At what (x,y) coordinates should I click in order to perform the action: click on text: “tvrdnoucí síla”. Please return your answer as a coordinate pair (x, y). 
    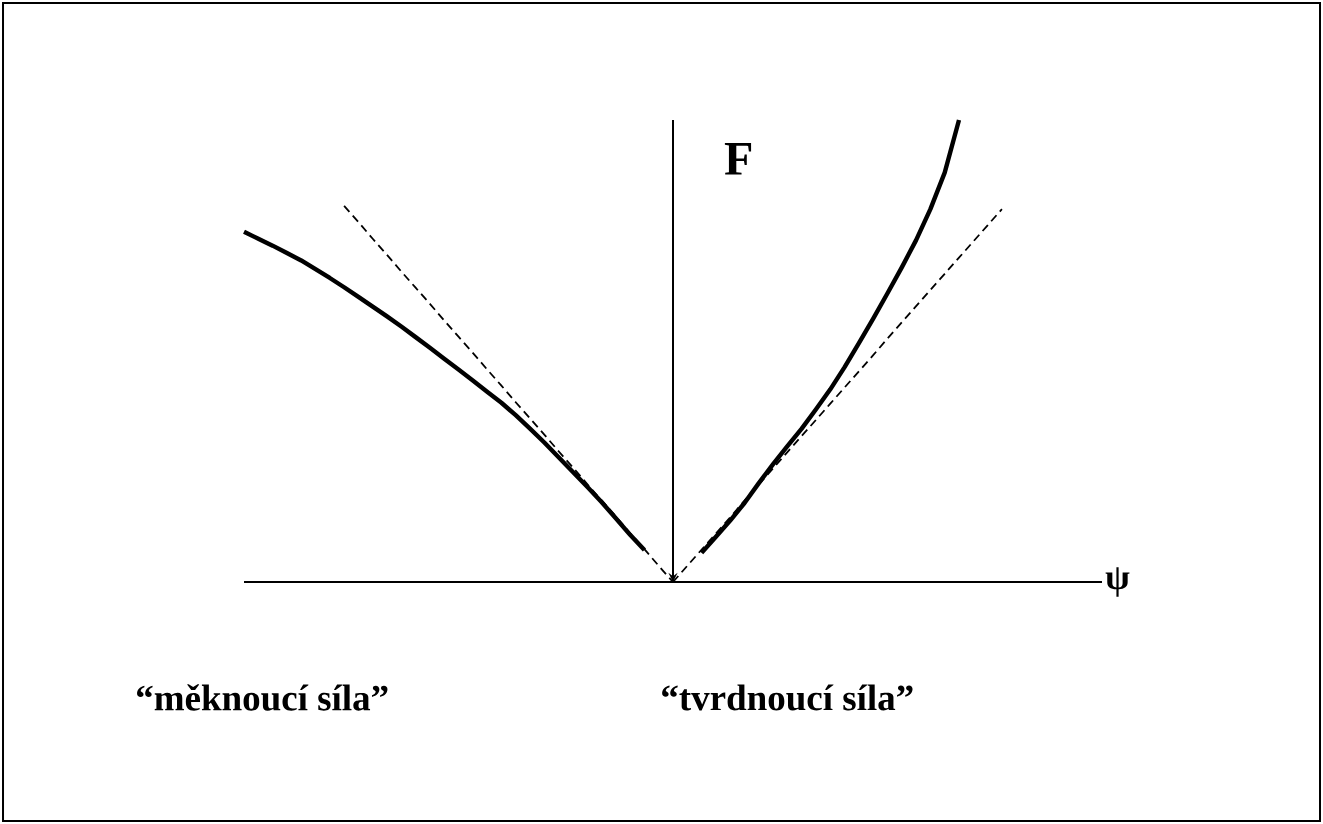
    Looking at the image, I should click on (787, 697).